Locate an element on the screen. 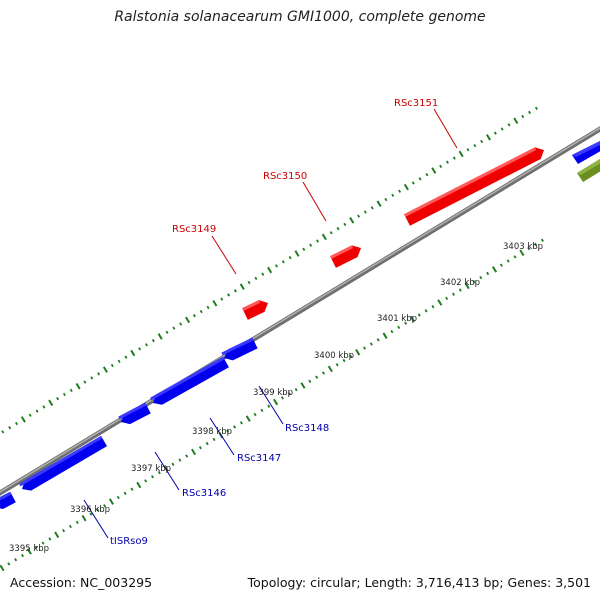 The height and width of the screenshot is (600, 600). leader-rsc3151 is located at coordinates (445, 128).